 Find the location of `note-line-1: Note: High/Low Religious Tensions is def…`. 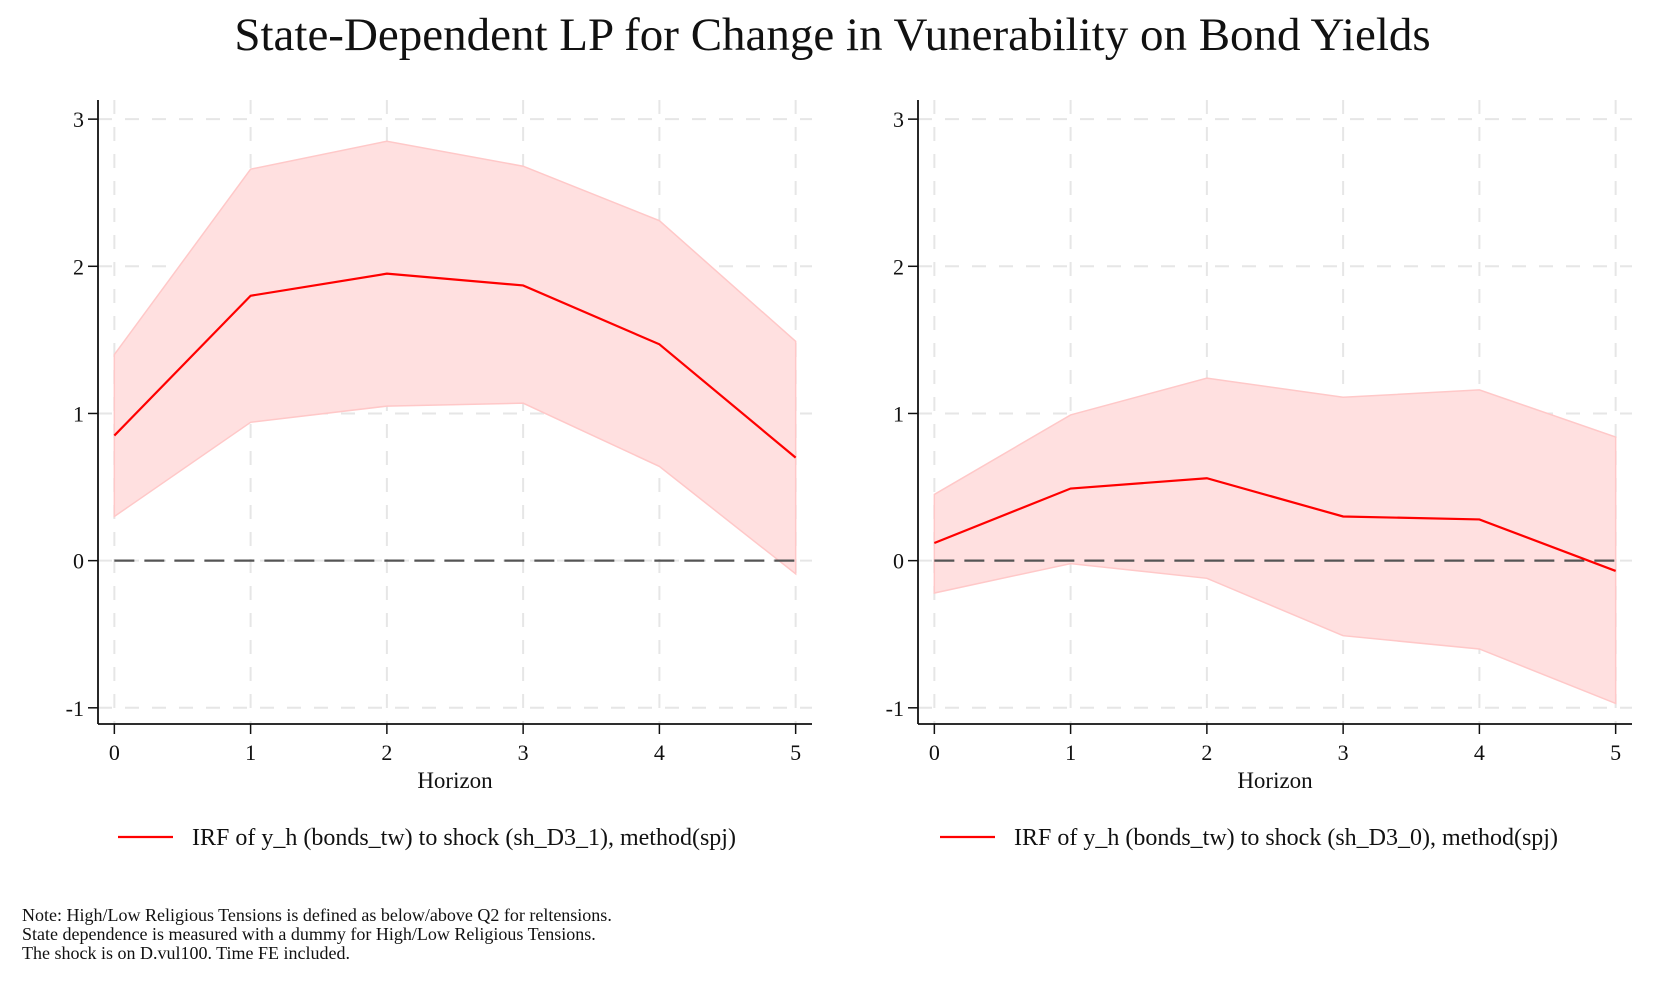

note-line-1: Note: High/Low Religious Tensions is def… is located at coordinates (317, 915).